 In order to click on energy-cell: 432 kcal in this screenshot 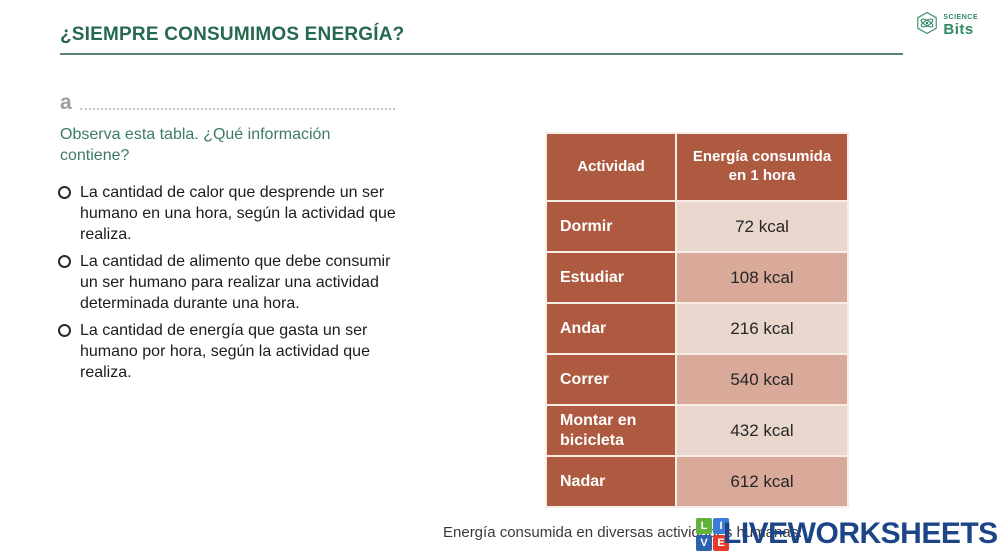, I will do `click(762, 430)`.